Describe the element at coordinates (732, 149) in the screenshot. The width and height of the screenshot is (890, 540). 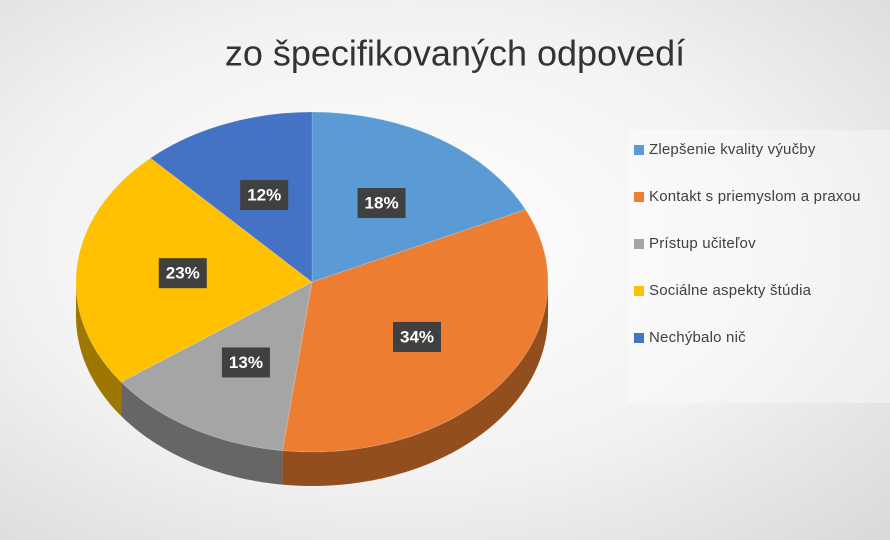
I see `legend-label: Zlepšenie kvality výučby` at that location.